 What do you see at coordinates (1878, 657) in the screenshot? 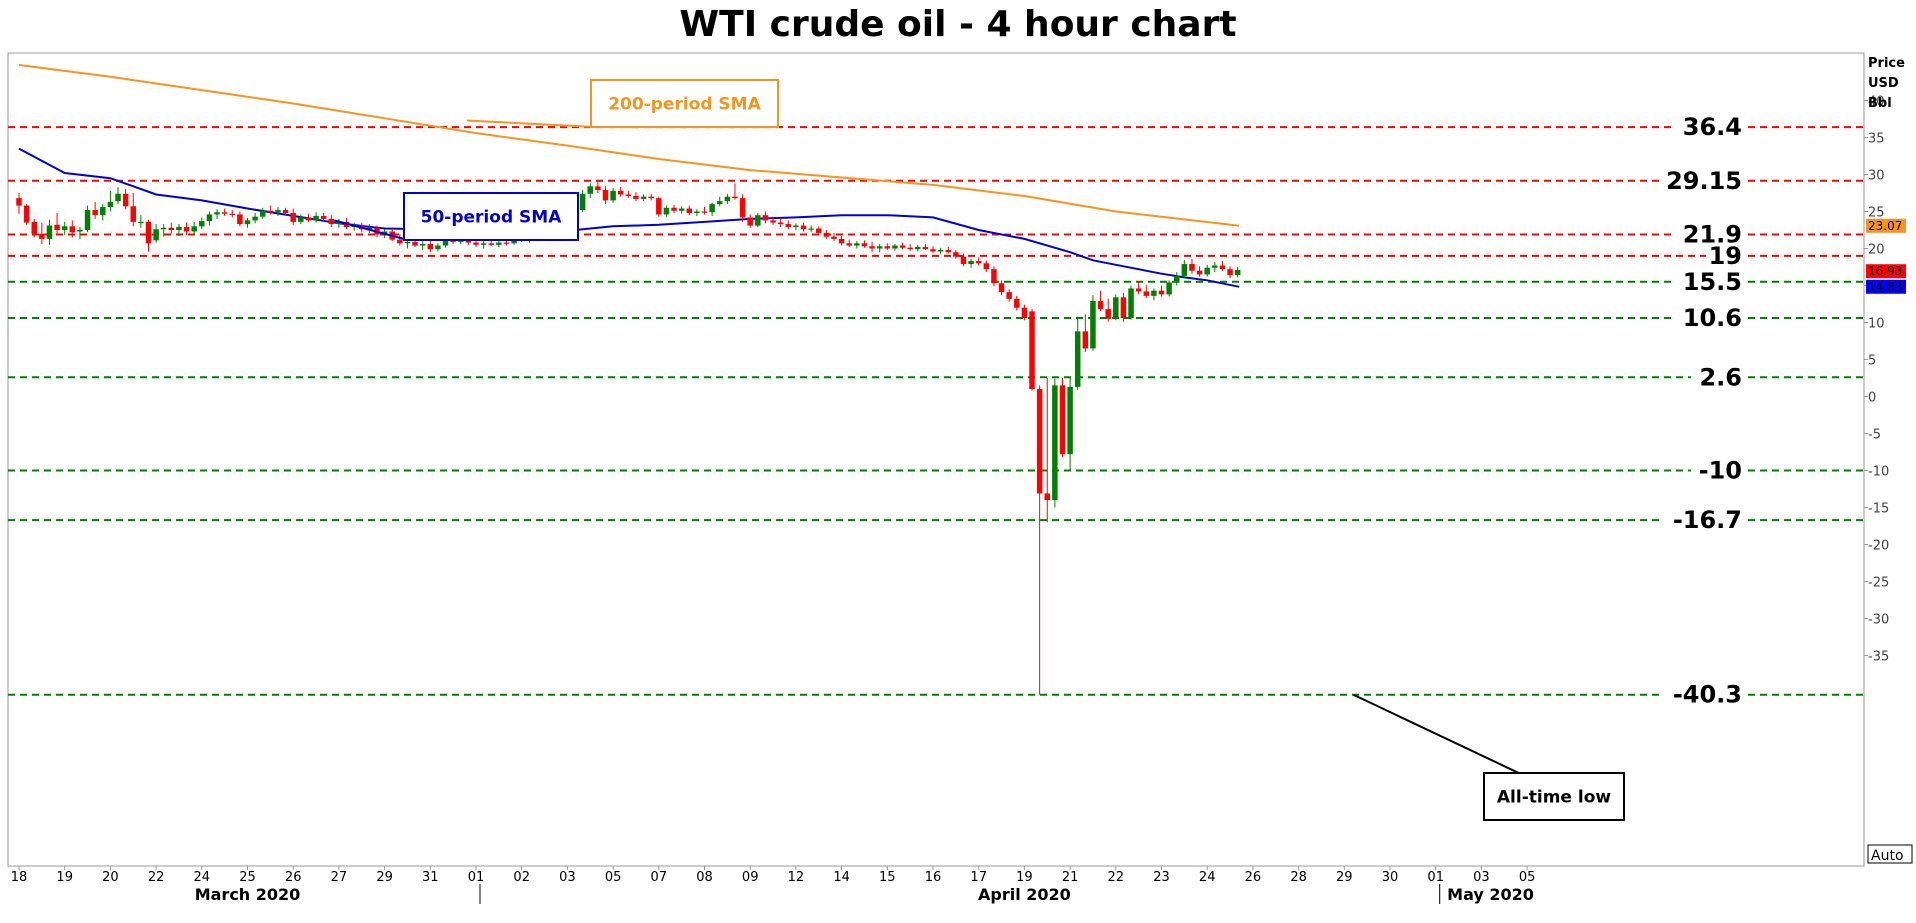
I see `price-tick-label: -35` at bounding box center [1878, 657].